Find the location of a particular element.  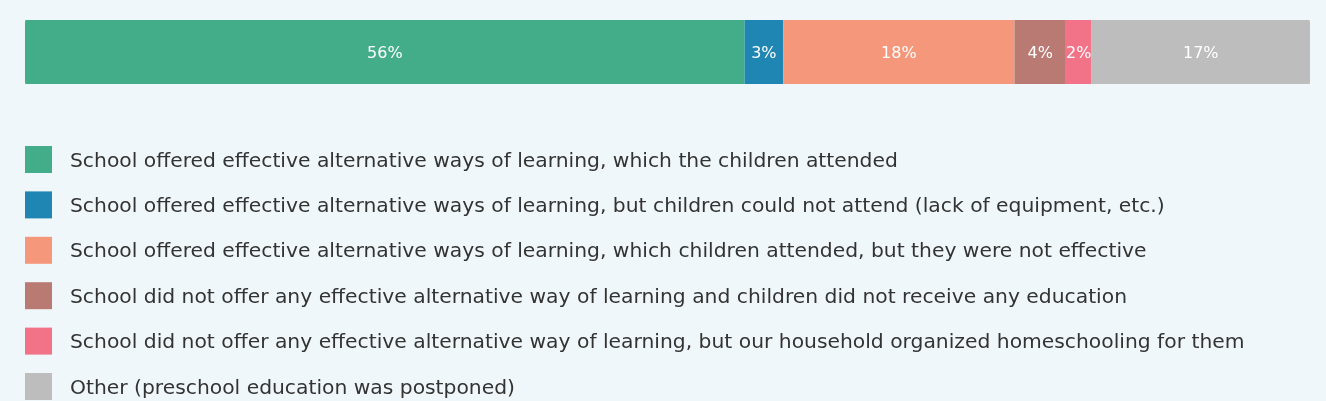

data-label: 4% is located at coordinates (1040, 52).